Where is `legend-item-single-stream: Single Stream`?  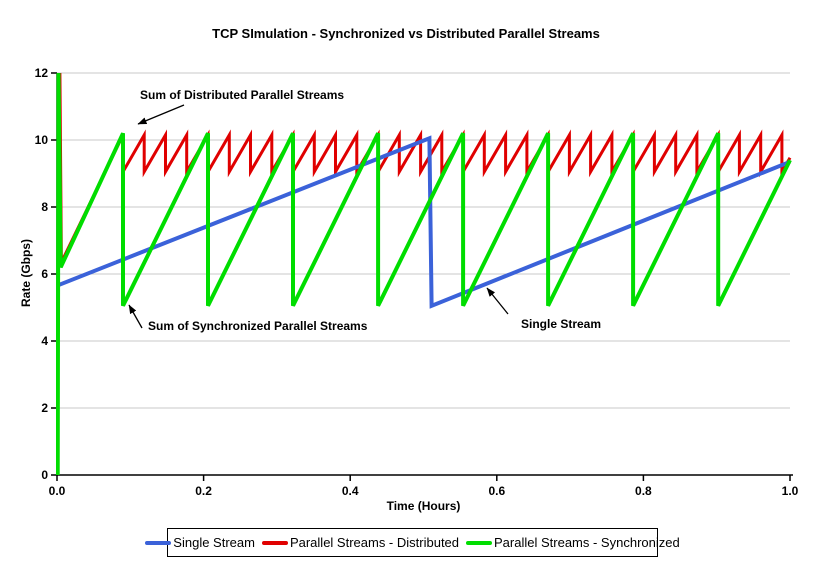
legend-item-single-stream: Single Stream is located at coordinates (200, 542).